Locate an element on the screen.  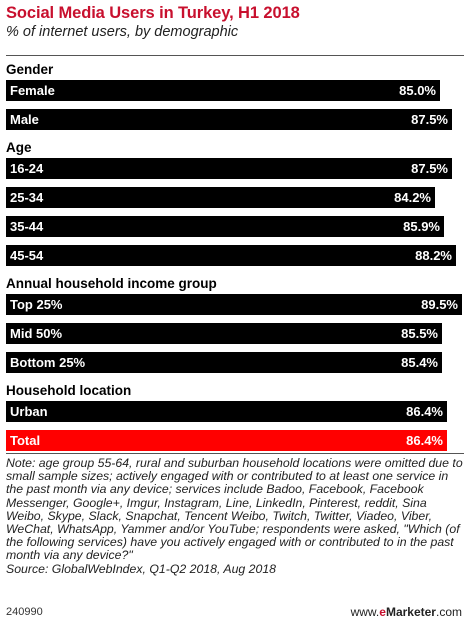
chart-subtitle: % of internet users, by demographic is located at coordinates (122, 32).